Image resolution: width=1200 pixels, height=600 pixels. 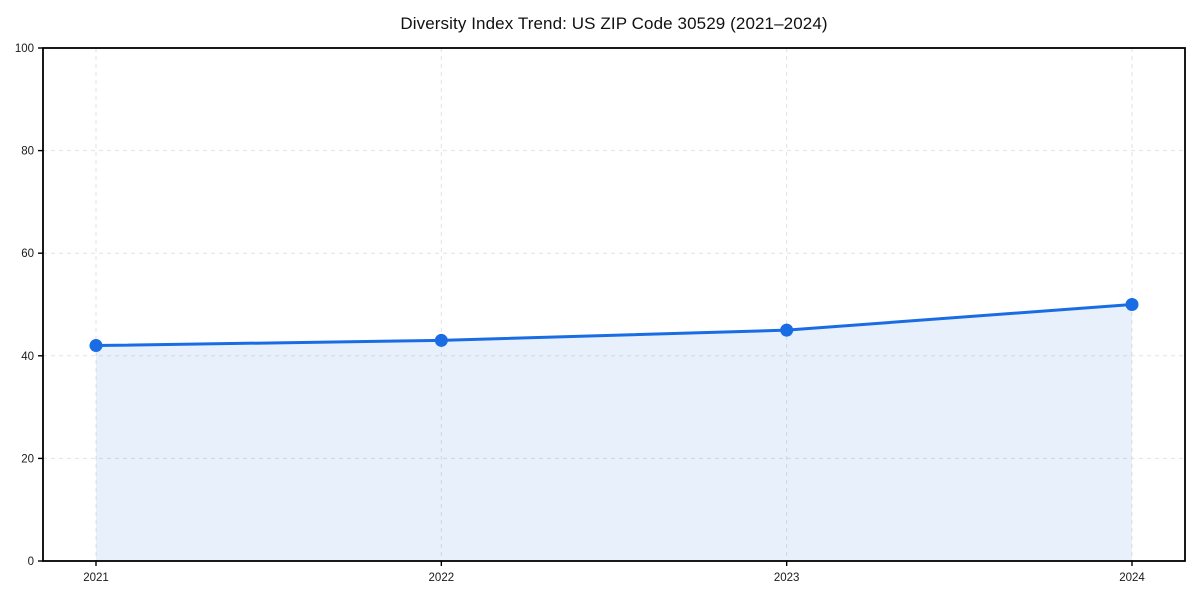 I want to click on x-axis-tick-label: 2022, so click(x=442, y=578).